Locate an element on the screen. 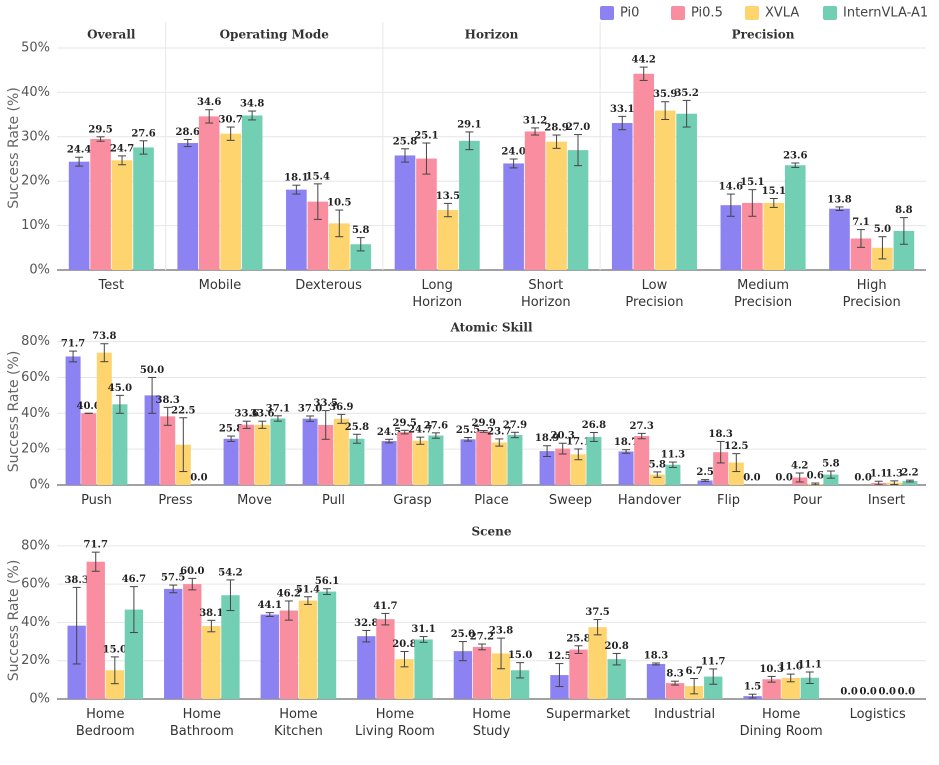 The height and width of the screenshot is (765, 939). value-label: 23.7 is located at coordinates (499, 431).